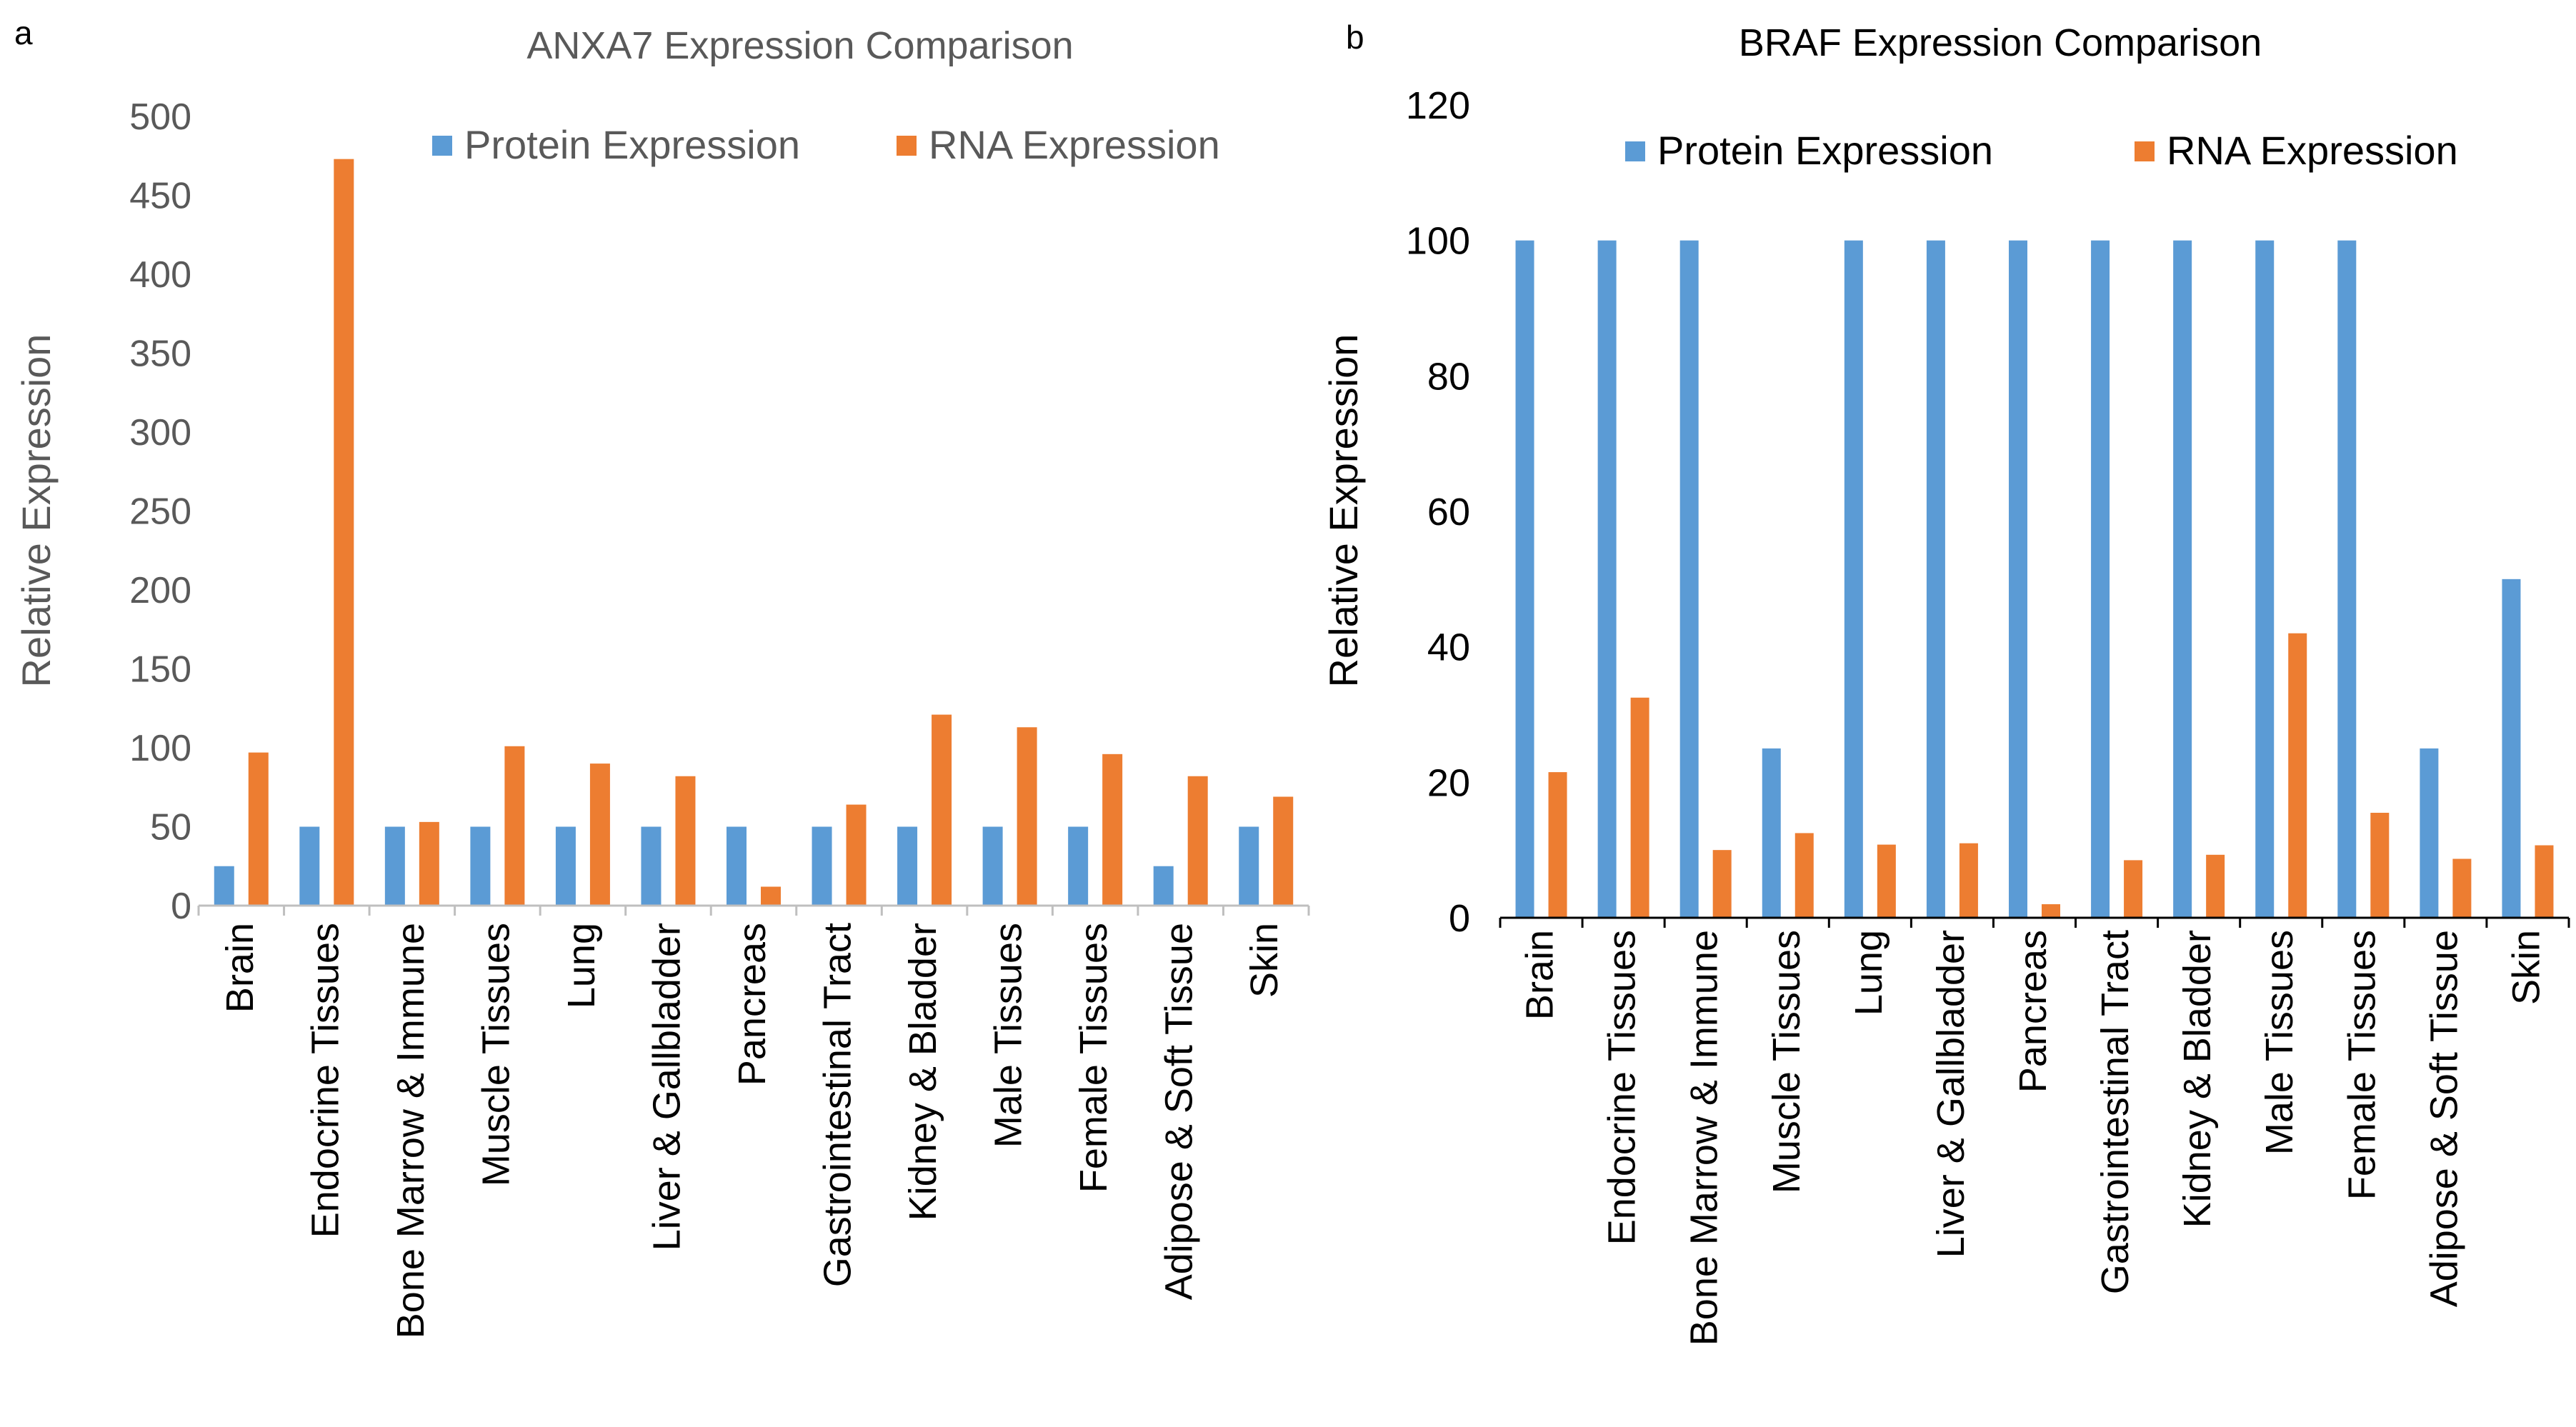 This screenshot has height=1427, width=2576. What do you see at coordinates (160, 748) in the screenshot?
I see `y-tick-label-a: 100` at bounding box center [160, 748].